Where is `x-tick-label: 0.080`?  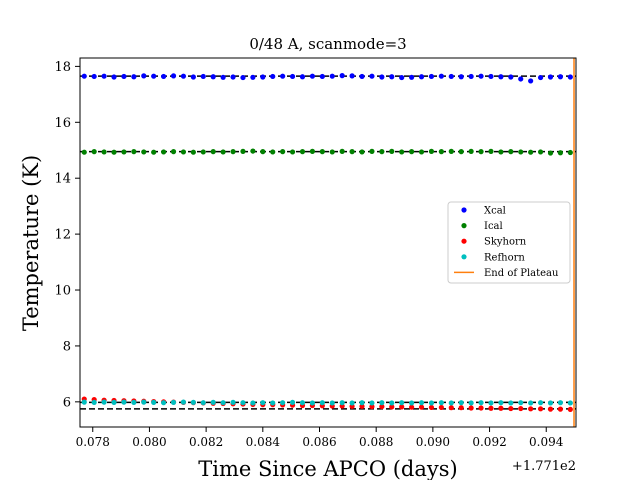 x-tick-label: 0.080 is located at coordinates (149, 442).